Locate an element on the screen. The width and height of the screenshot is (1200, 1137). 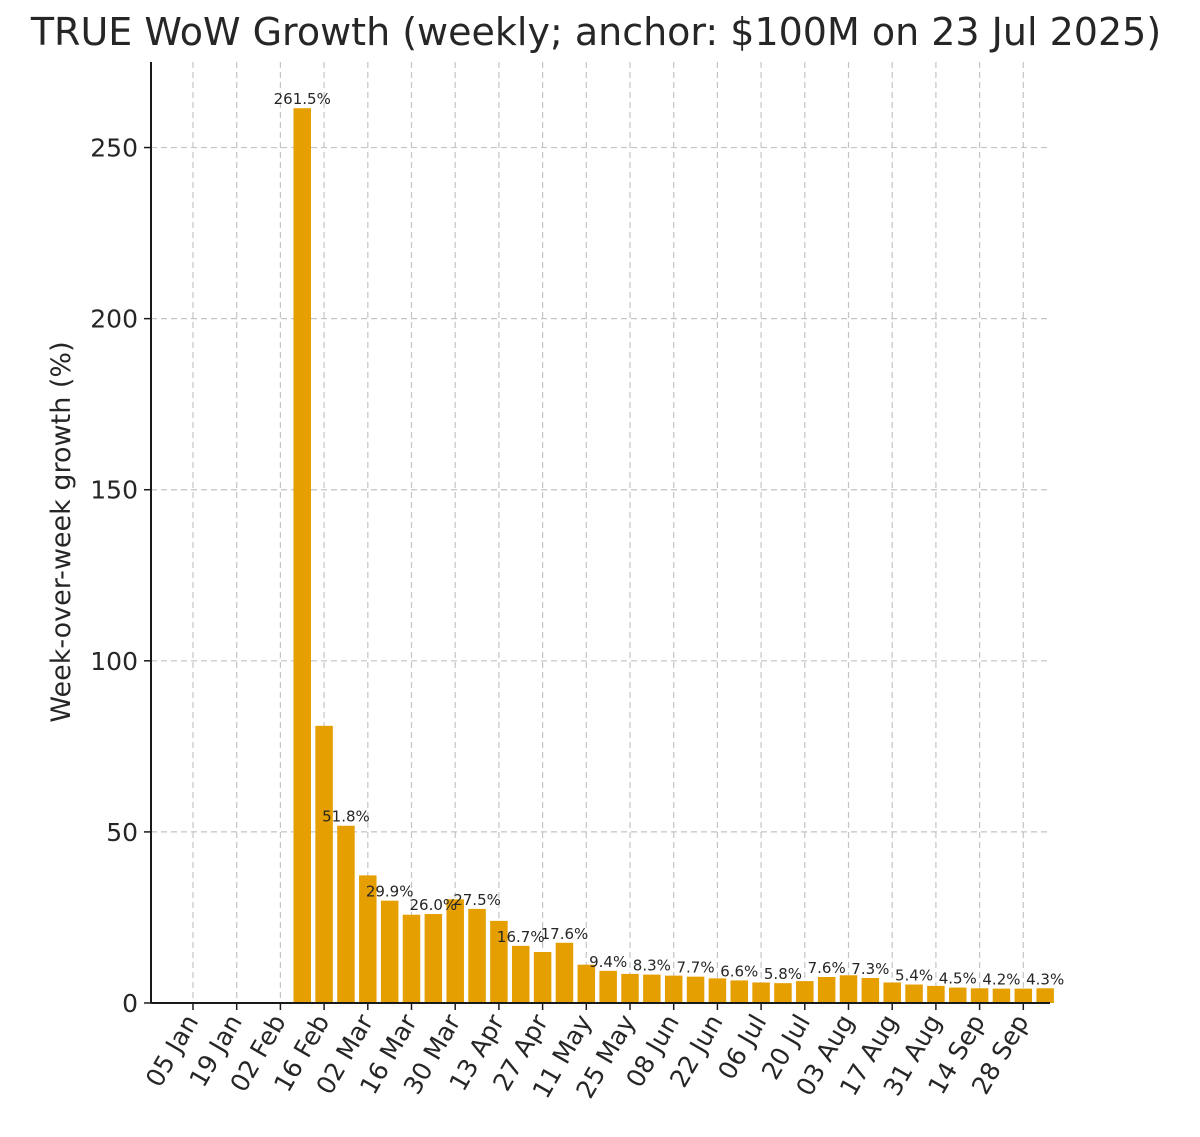
y-axis-ticks: 0 50 100 150 200 250 is located at coordinates (120, 576).